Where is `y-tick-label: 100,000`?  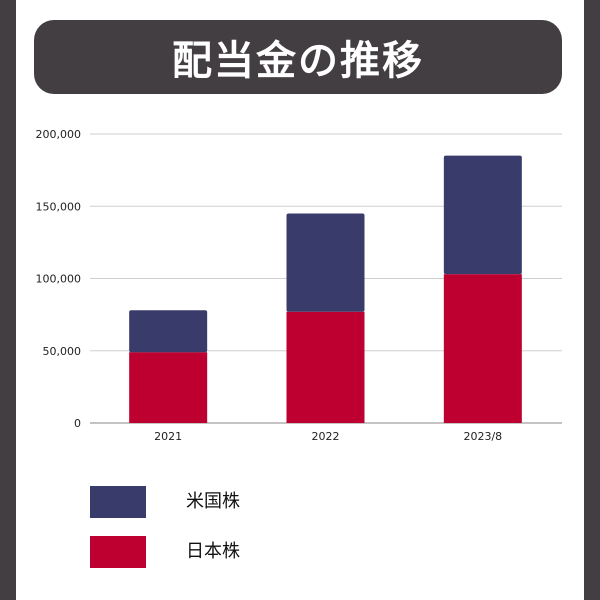
y-tick-label: 100,000 is located at coordinates (59, 279).